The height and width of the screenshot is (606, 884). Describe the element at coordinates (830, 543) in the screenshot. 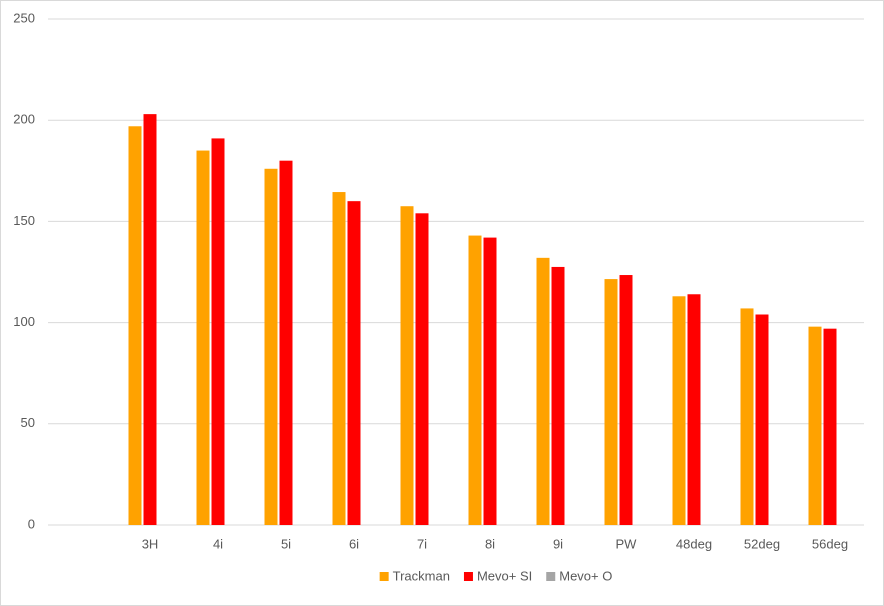

I see `x-tick-label: 56deg` at that location.